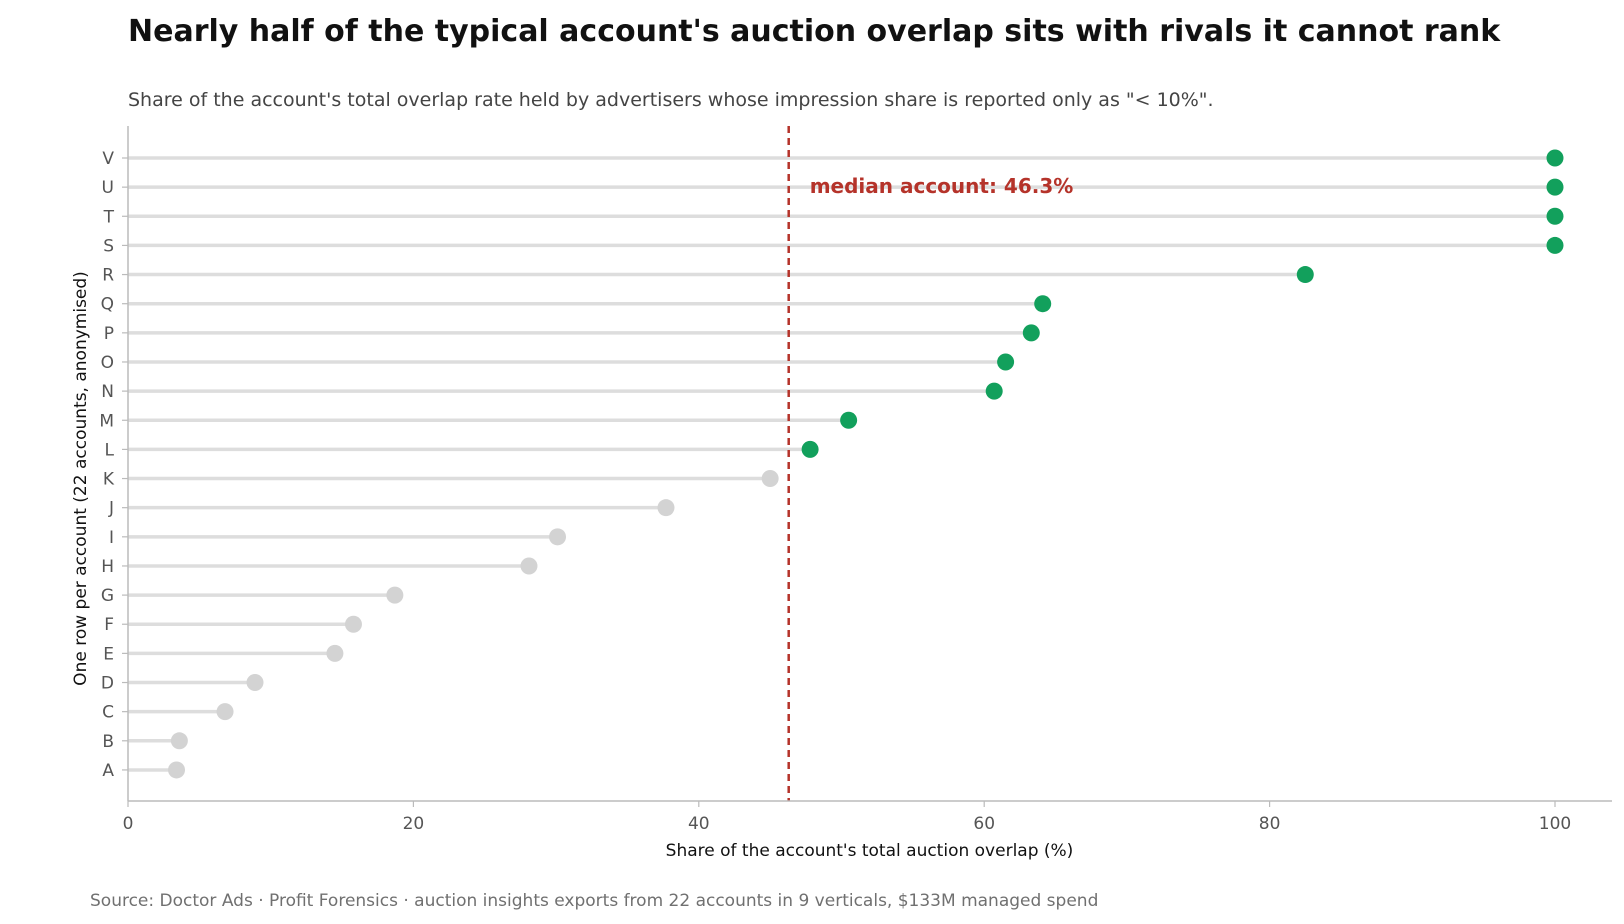 The image size is (1624, 924). I want to click on y-tick-label-F: F, so click(109, 625).